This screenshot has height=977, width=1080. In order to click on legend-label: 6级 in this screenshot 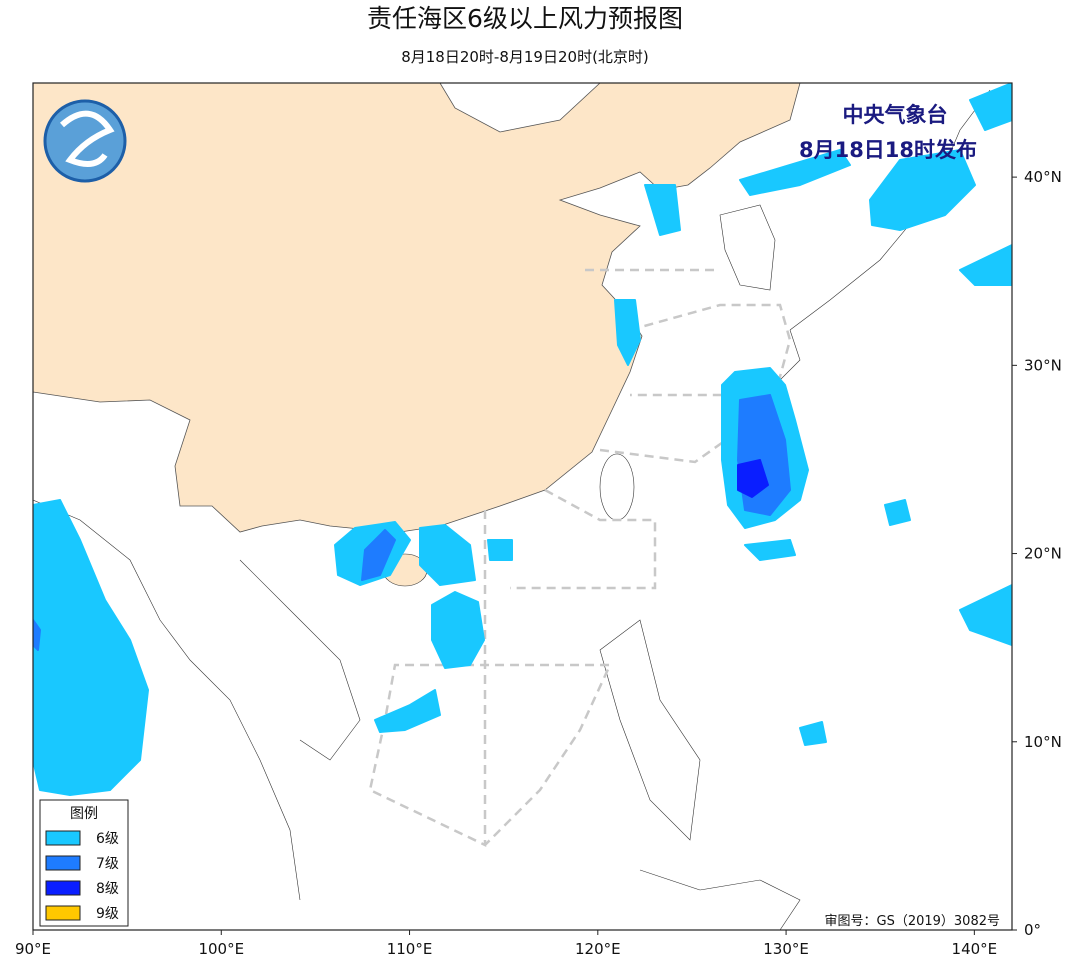, I will do `click(107, 839)`.